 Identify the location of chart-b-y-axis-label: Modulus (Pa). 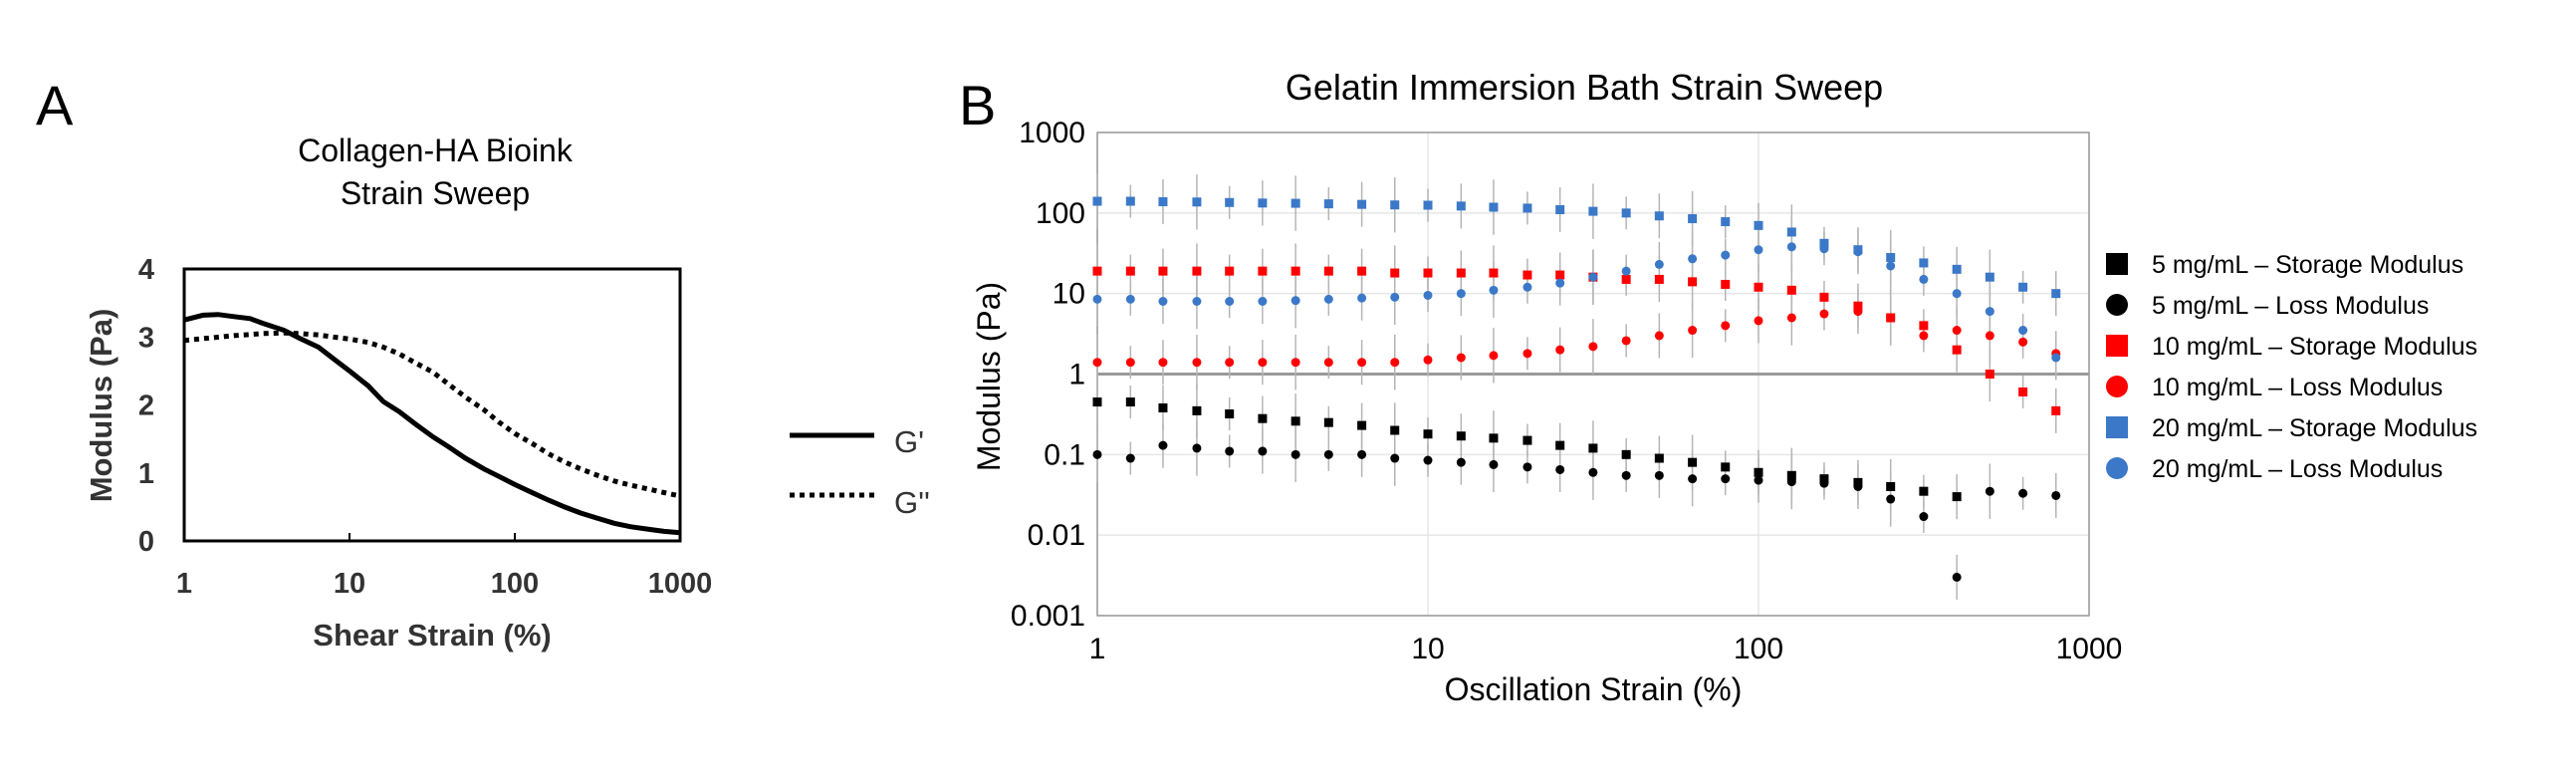
(989, 376).